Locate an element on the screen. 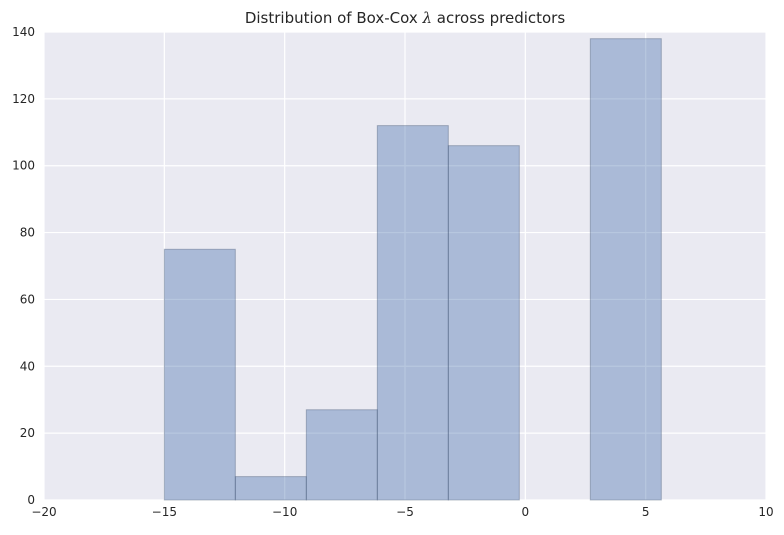 Image resolution: width=784 pixels, height=535 pixels. y-tick-label-1: 20 is located at coordinates (27, 433).